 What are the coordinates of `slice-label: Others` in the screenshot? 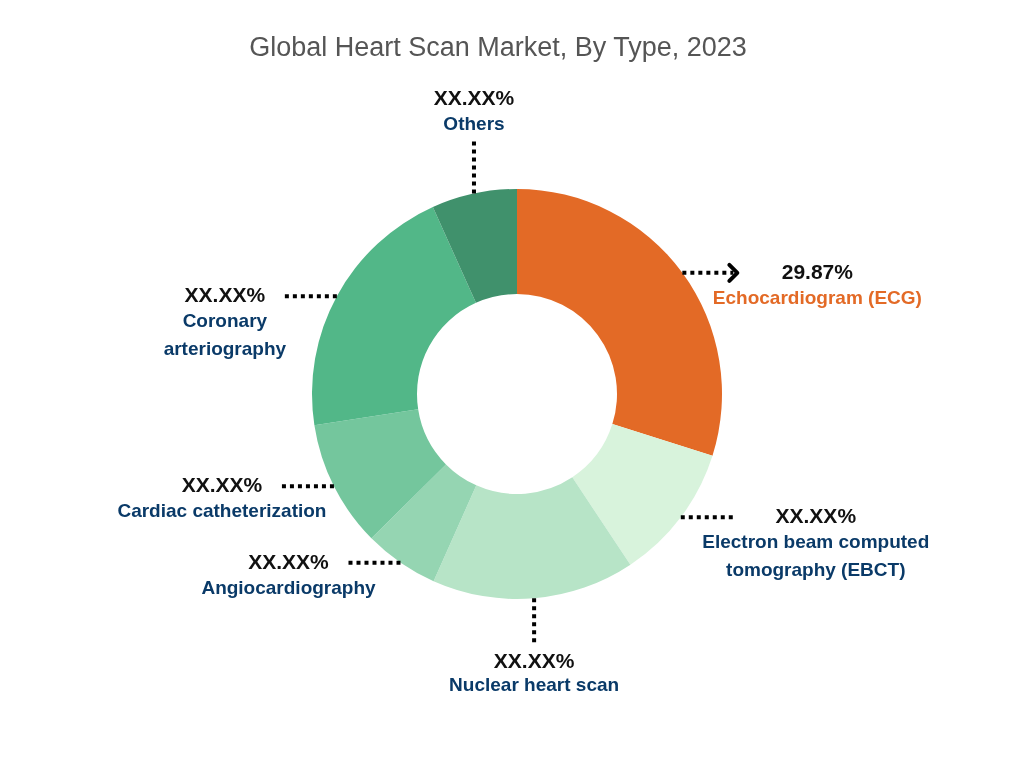 It's located at (474, 123).